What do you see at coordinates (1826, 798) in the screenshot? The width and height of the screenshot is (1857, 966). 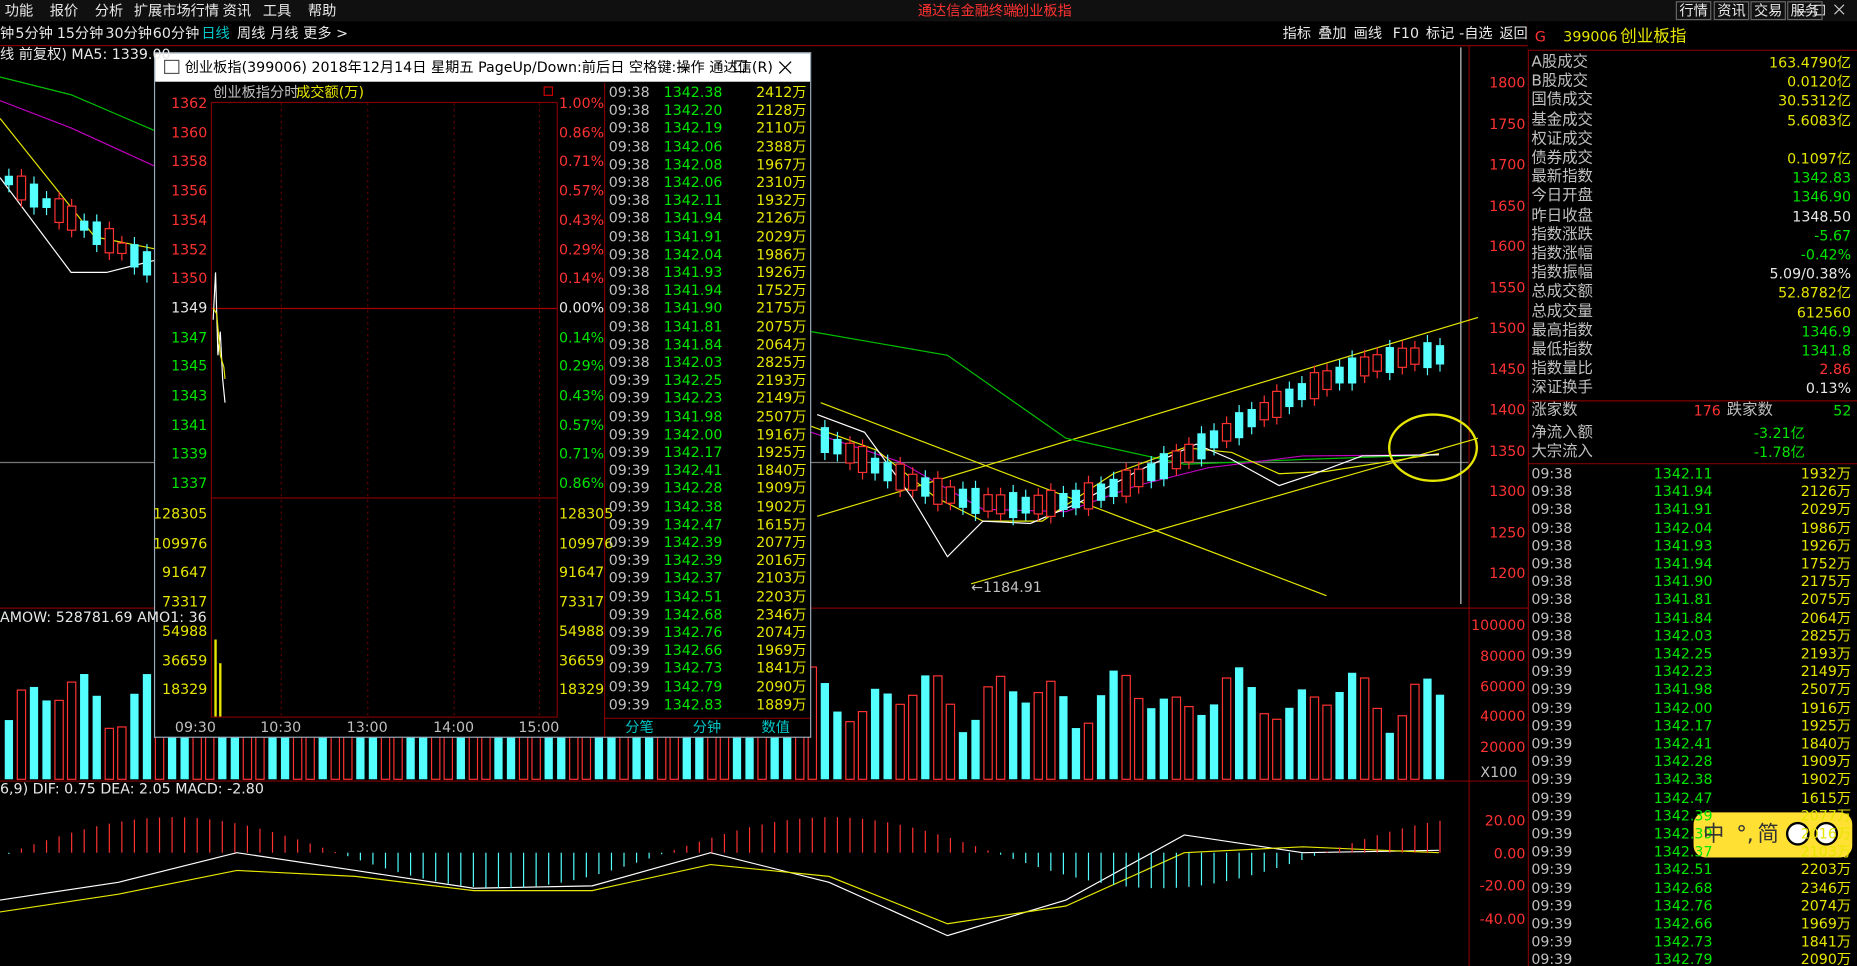 I see `tick-volume: 1615万` at bounding box center [1826, 798].